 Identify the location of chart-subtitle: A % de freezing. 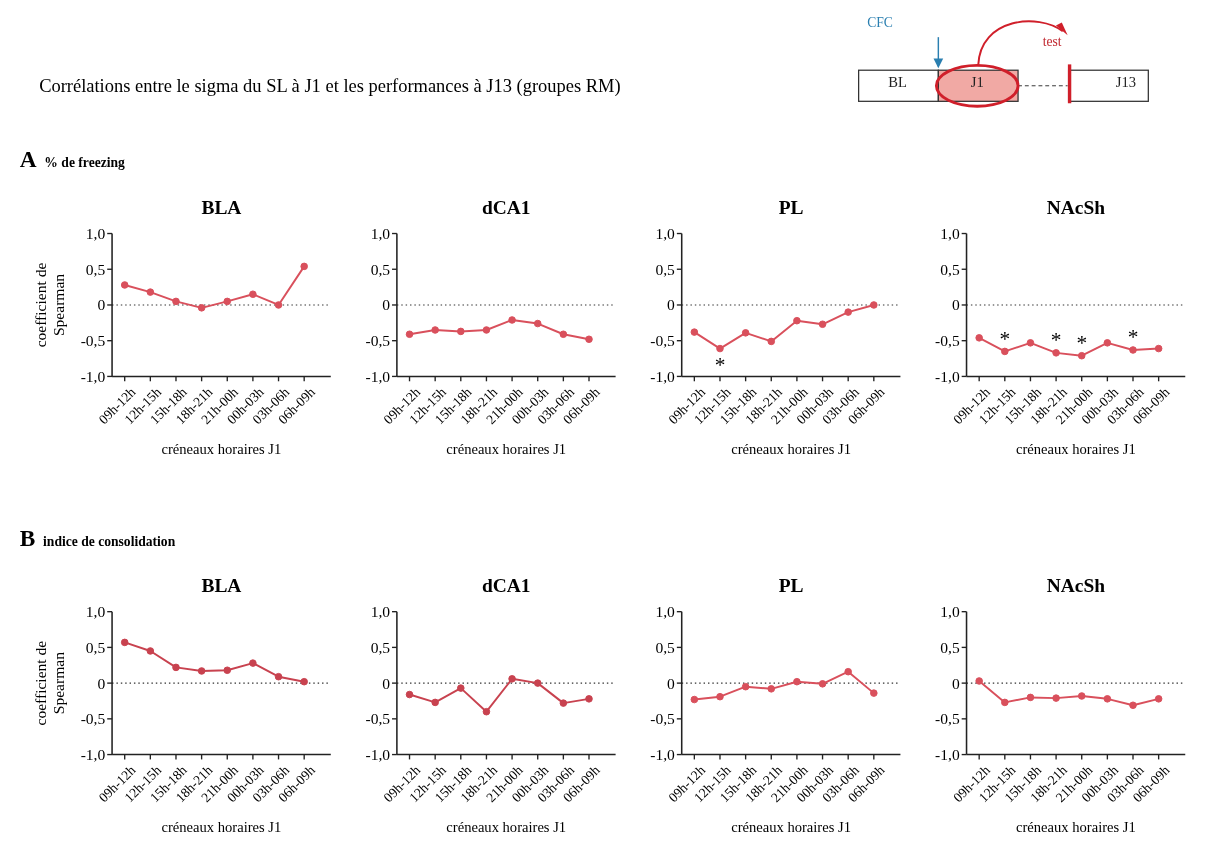
(72, 159).